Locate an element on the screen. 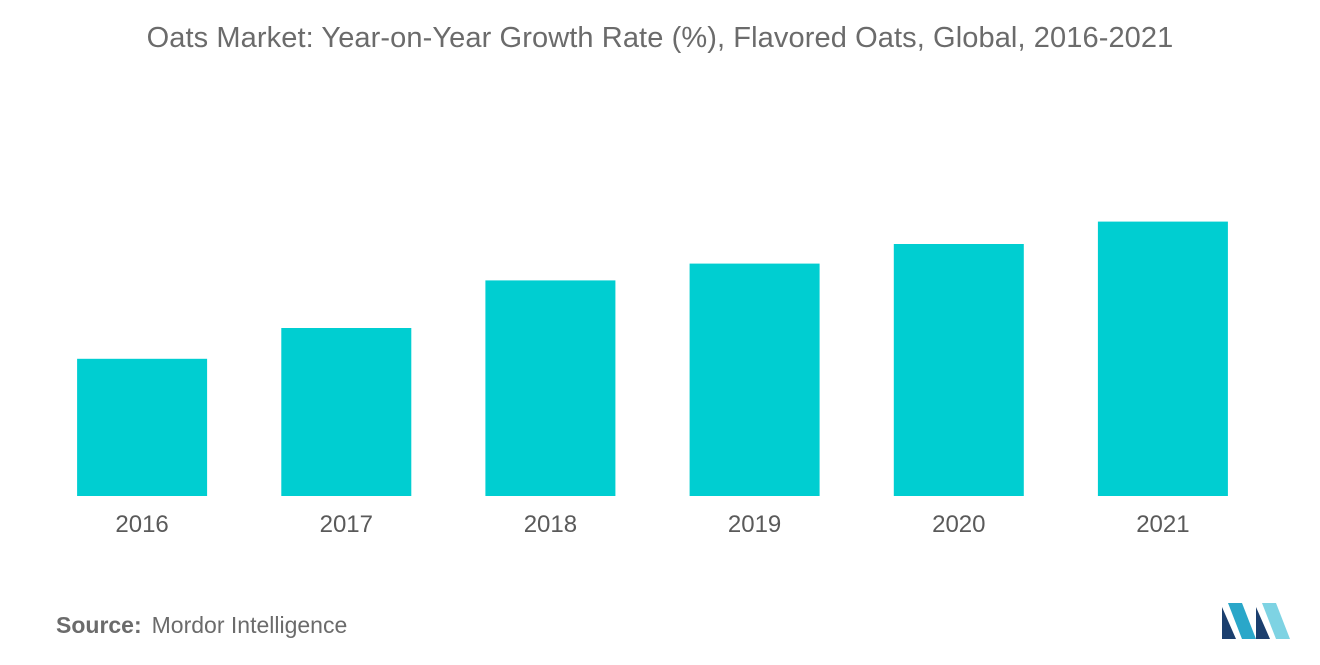 Image resolution: width=1320 pixels, height=665 pixels. x-tick-label-2017: 2017 is located at coordinates (346, 524).